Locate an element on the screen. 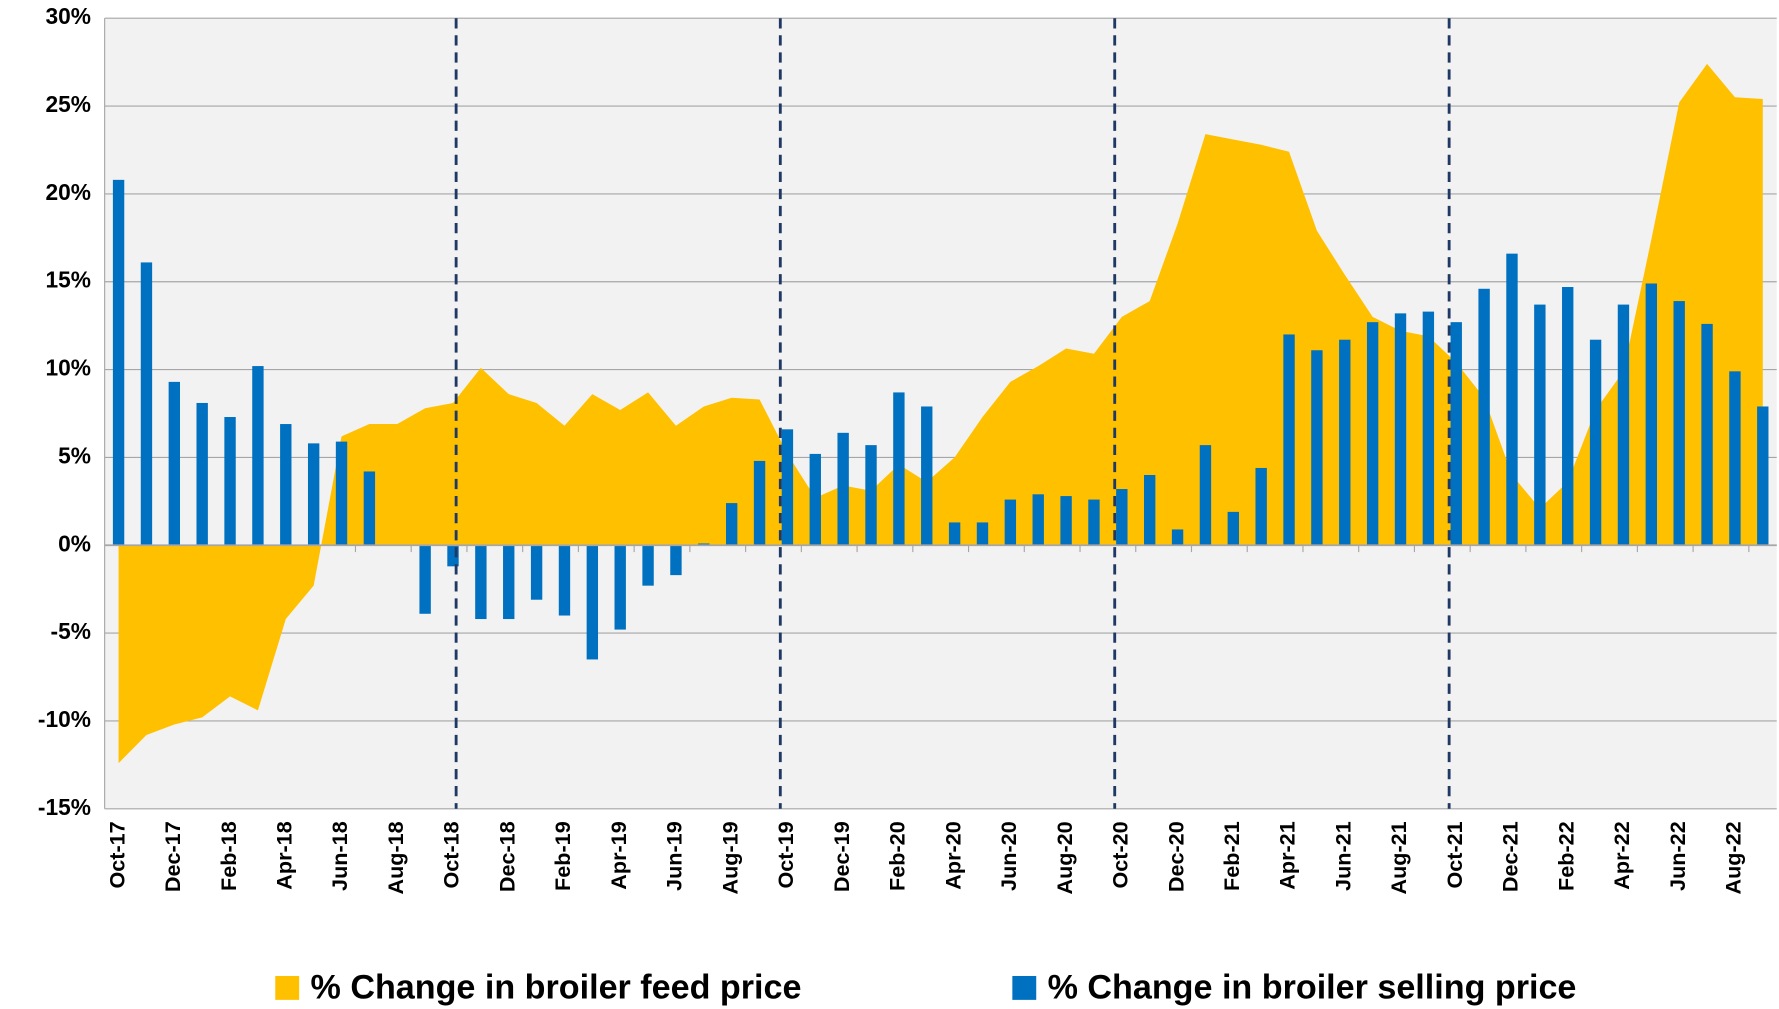  x-tick-label: Apr-18 is located at coordinates (283, 855).